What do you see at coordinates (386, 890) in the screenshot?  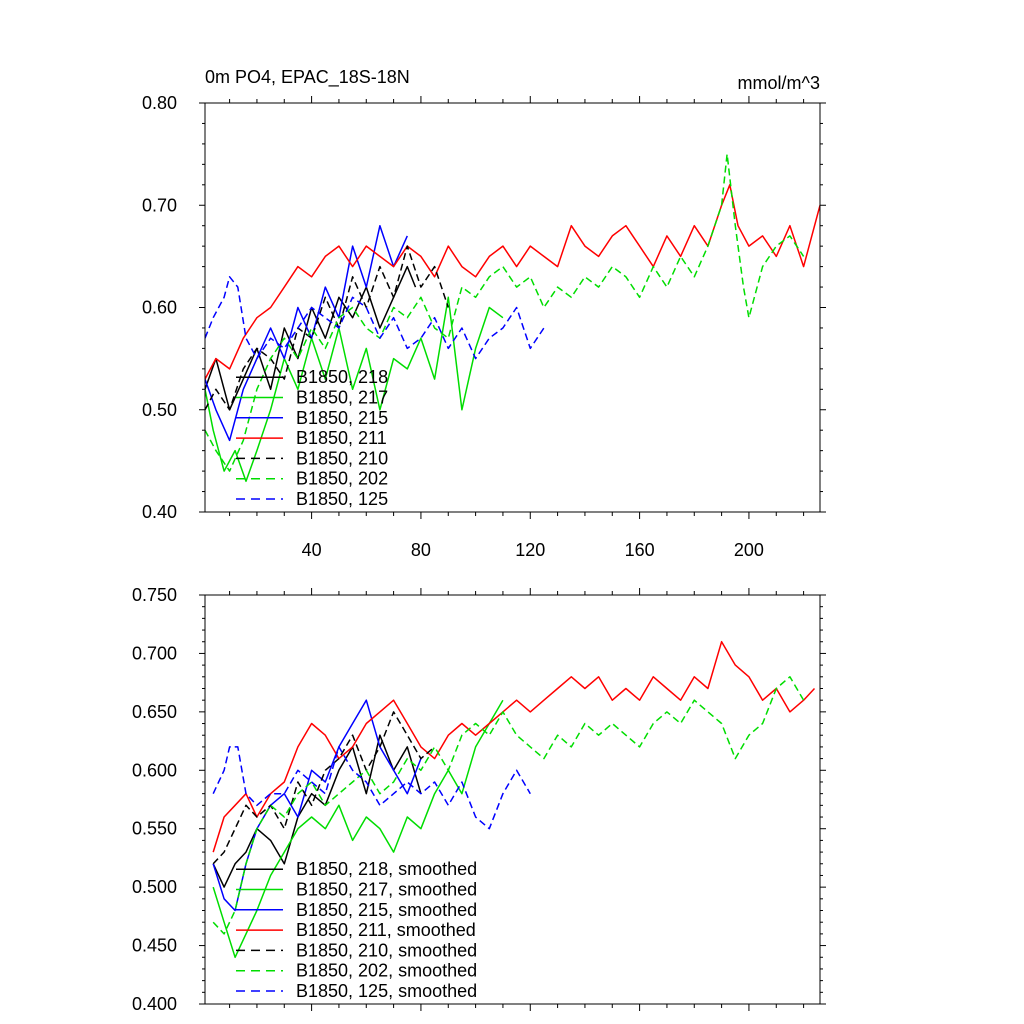 I see `legend-label: B1850, 217, smoothed` at bounding box center [386, 890].